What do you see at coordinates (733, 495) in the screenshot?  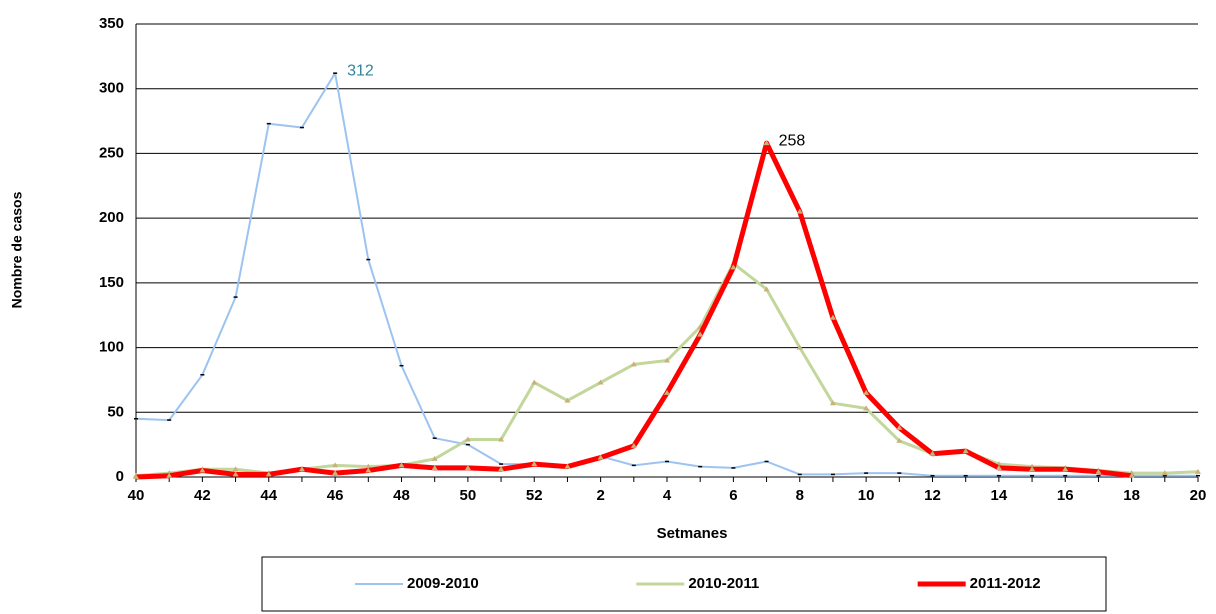 I see `x-tick-label: 6` at bounding box center [733, 495].